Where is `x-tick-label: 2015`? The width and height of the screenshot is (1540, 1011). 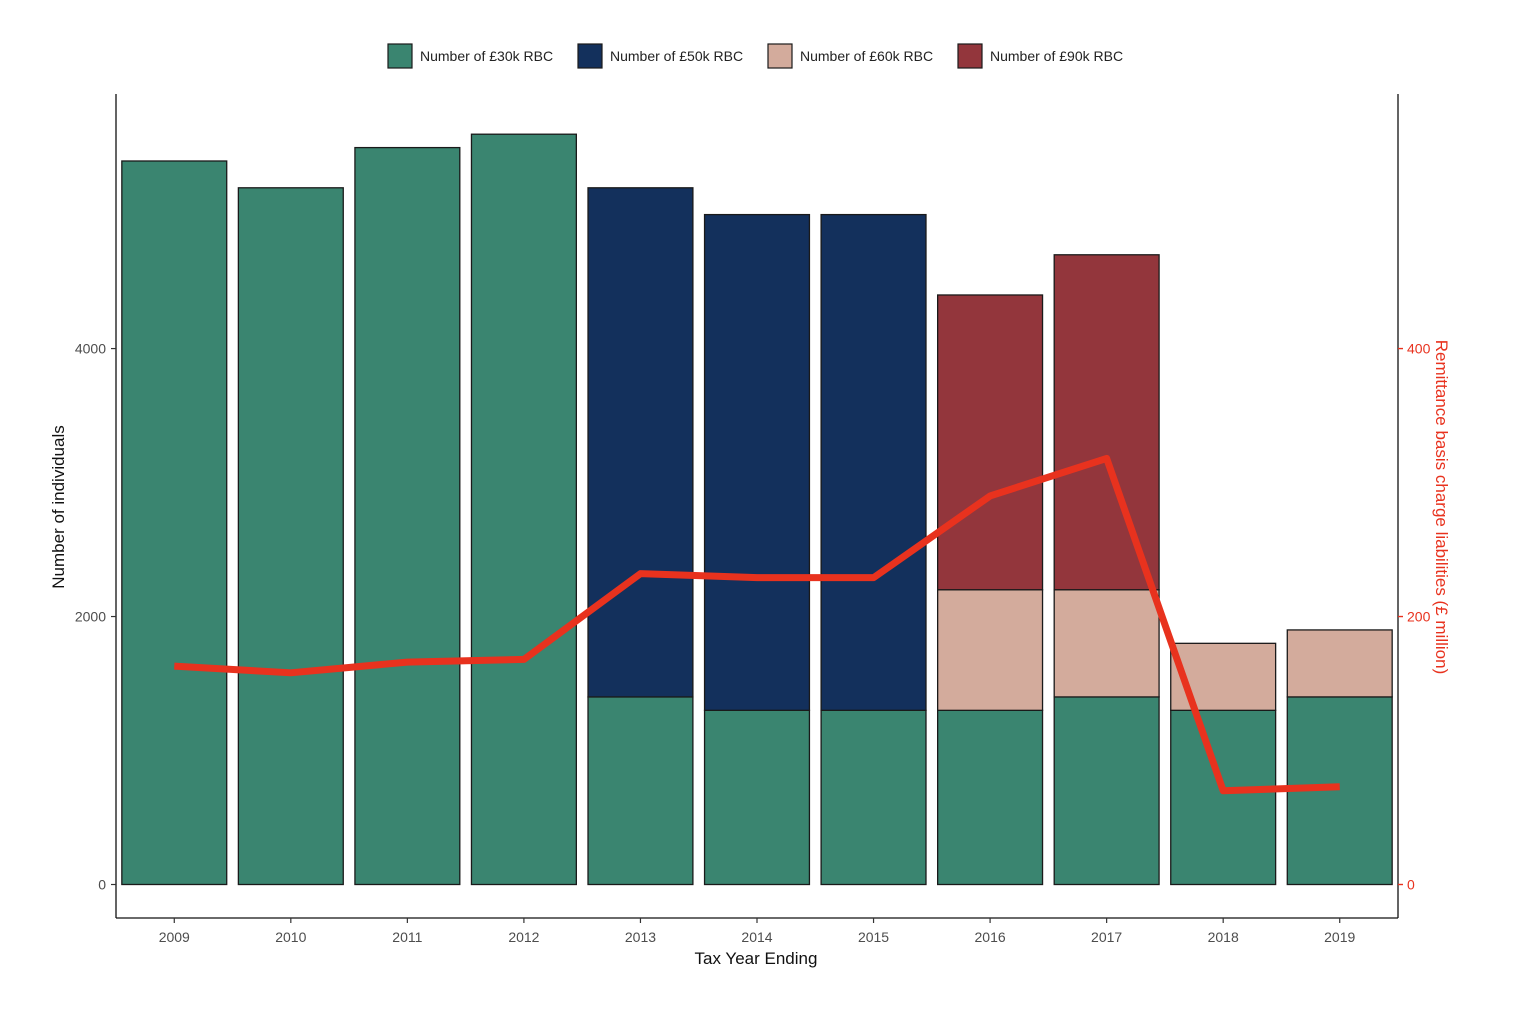
x-tick-label: 2015 is located at coordinates (873, 937).